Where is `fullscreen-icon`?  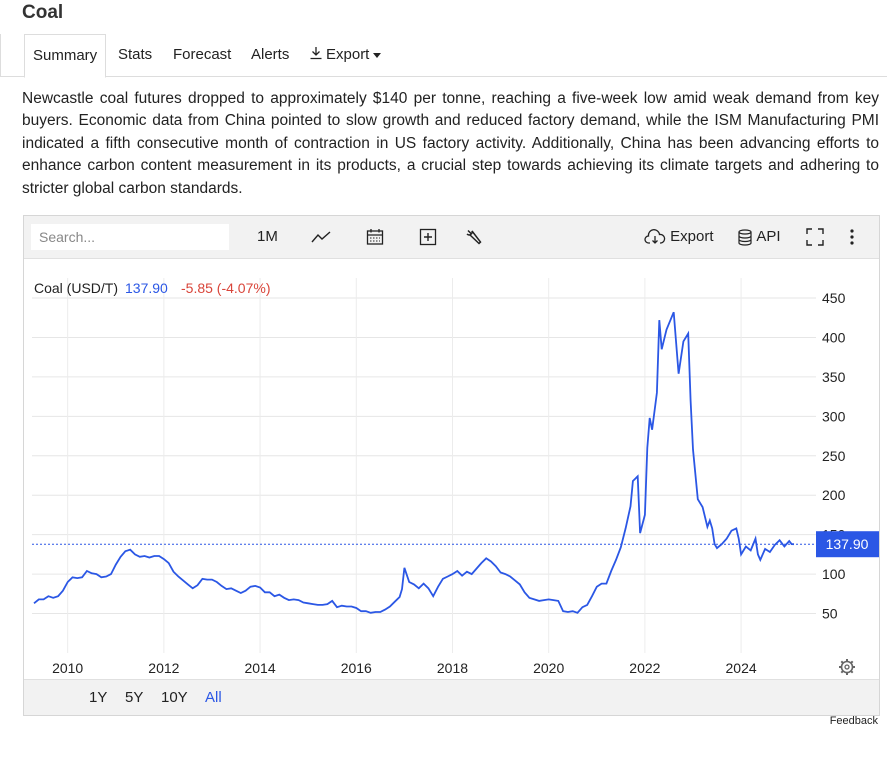 fullscreen-icon is located at coordinates (815, 237).